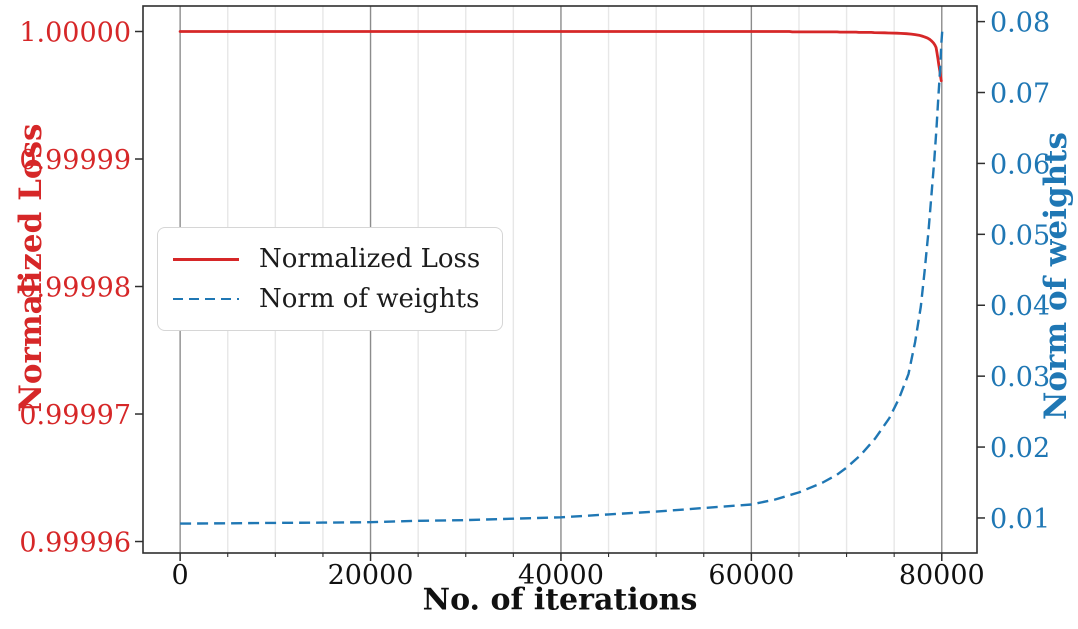 Image resolution: width=1078 pixels, height=629 pixels. I want to click on x-tick-label: 40000, so click(561, 575).